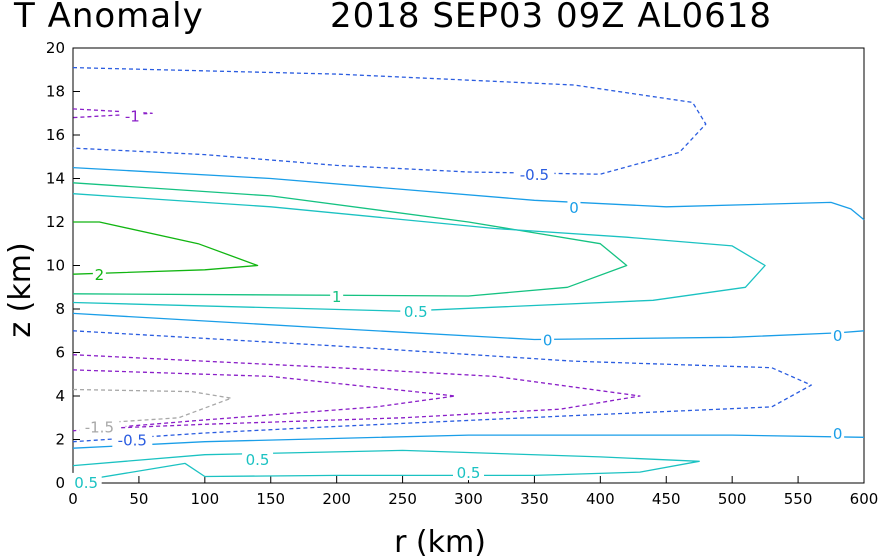 This screenshot has width=879, height=559. What do you see at coordinates (55, 135) in the screenshot?
I see `y-tick-label: 16` at bounding box center [55, 135].